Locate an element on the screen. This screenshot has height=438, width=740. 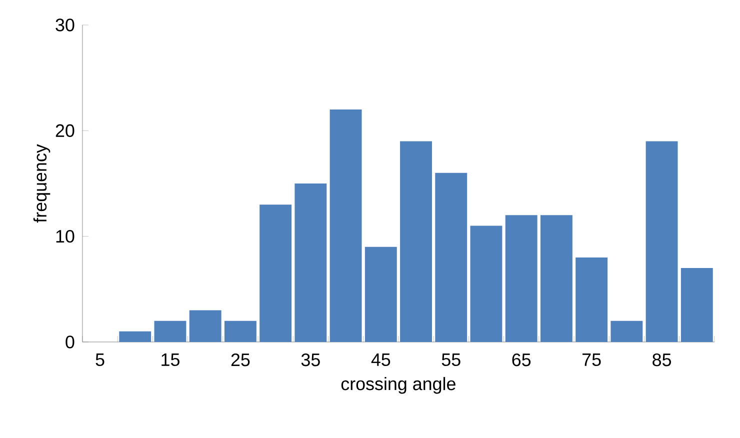
y-axis-title: frequency is located at coordinates (41, 183).